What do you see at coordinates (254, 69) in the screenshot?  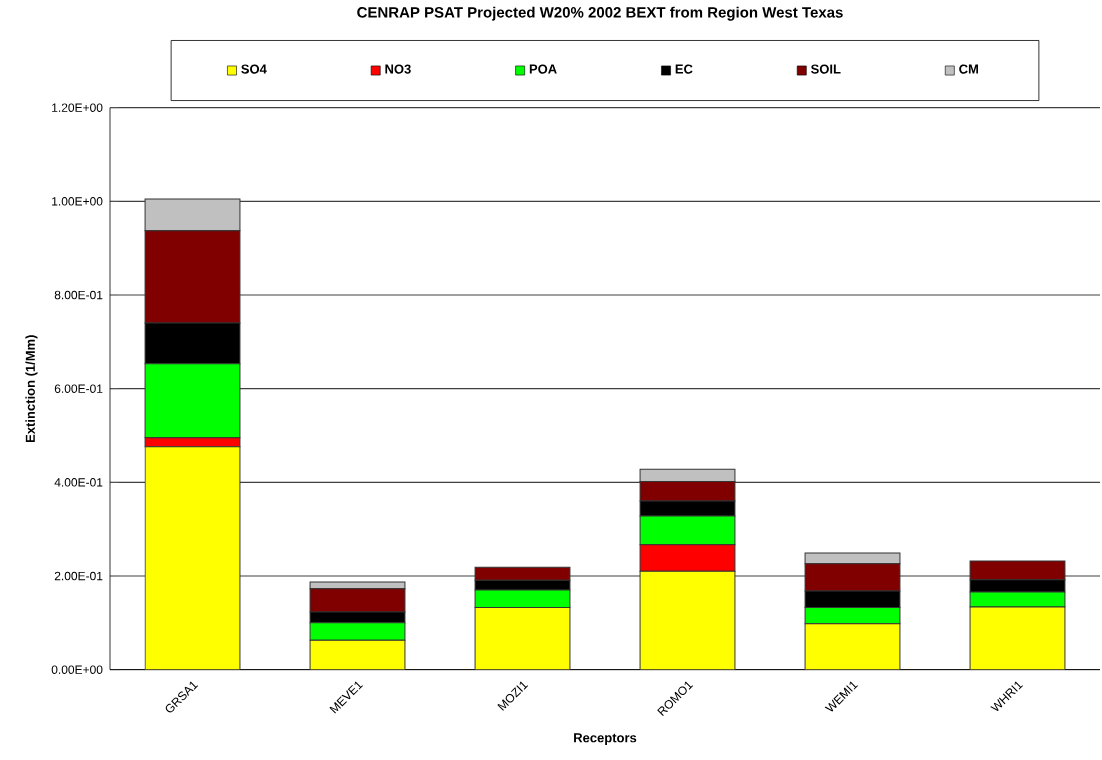 I see `legend-label: SO4` at bounding box center [254, 69].